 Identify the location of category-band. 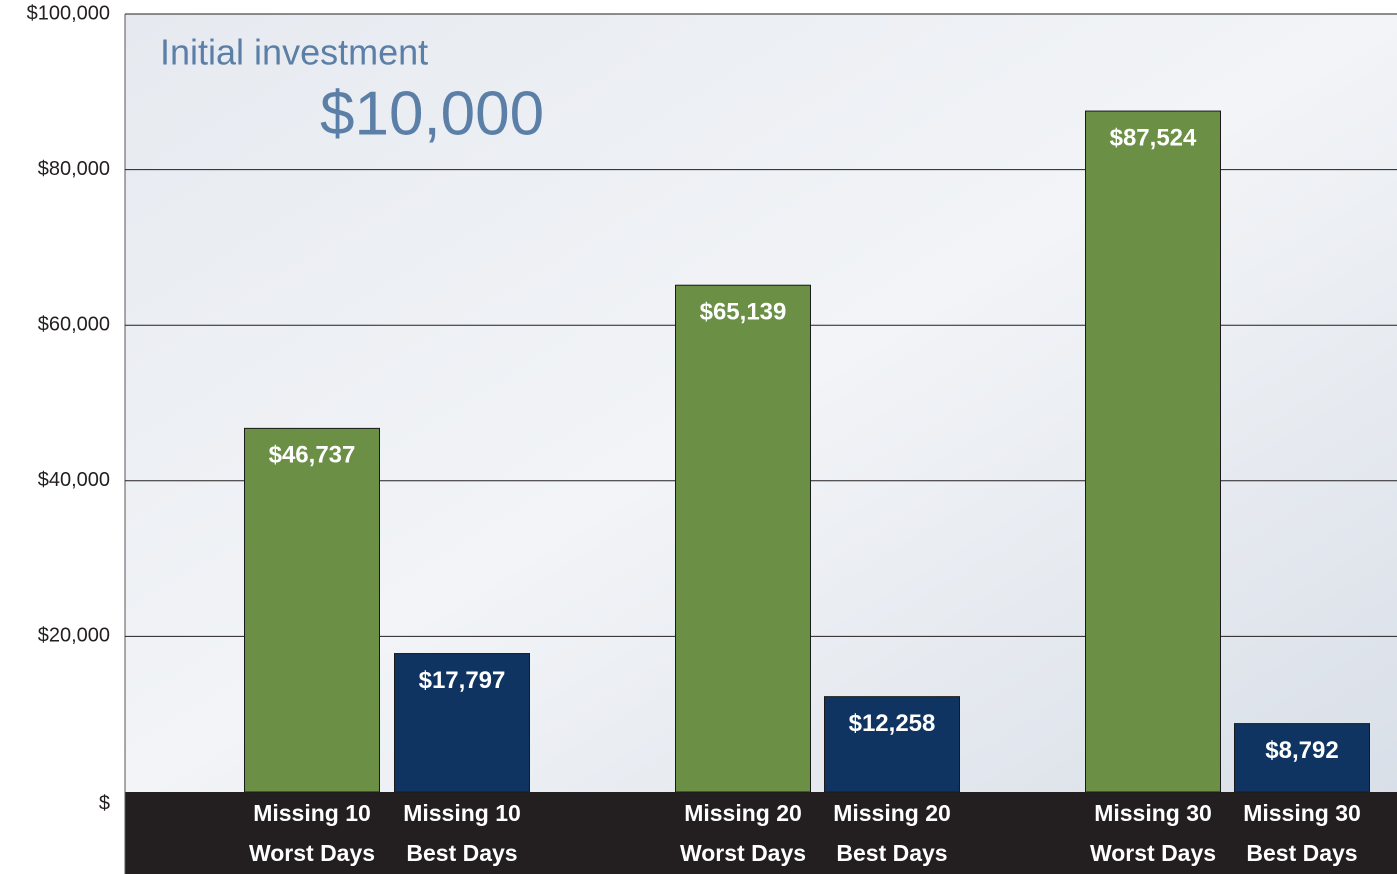
(761, 833).